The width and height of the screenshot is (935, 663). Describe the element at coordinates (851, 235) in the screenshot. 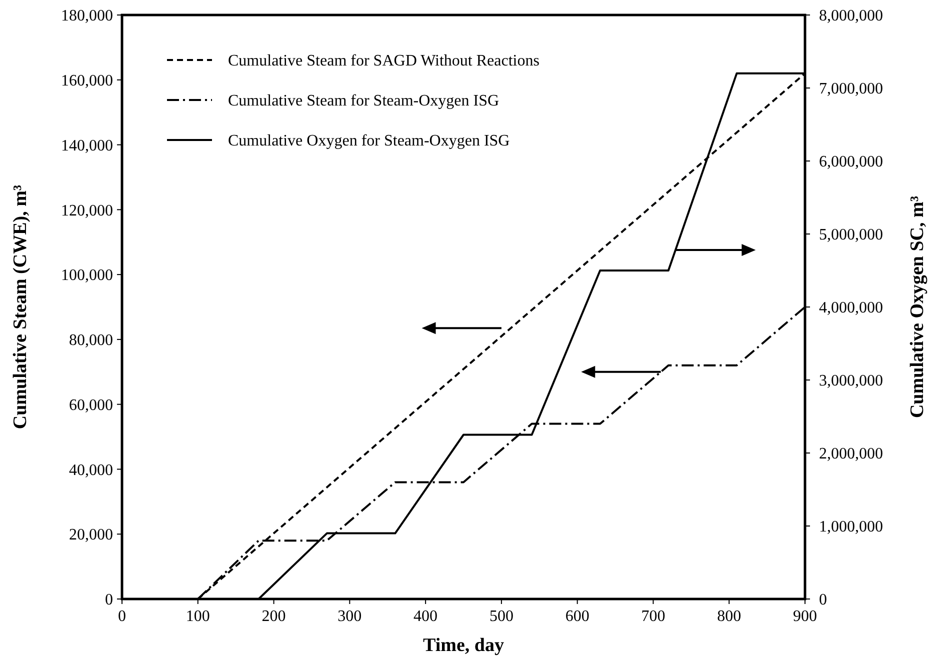

I see `y2-tick-label: 5,000,000` at that location.